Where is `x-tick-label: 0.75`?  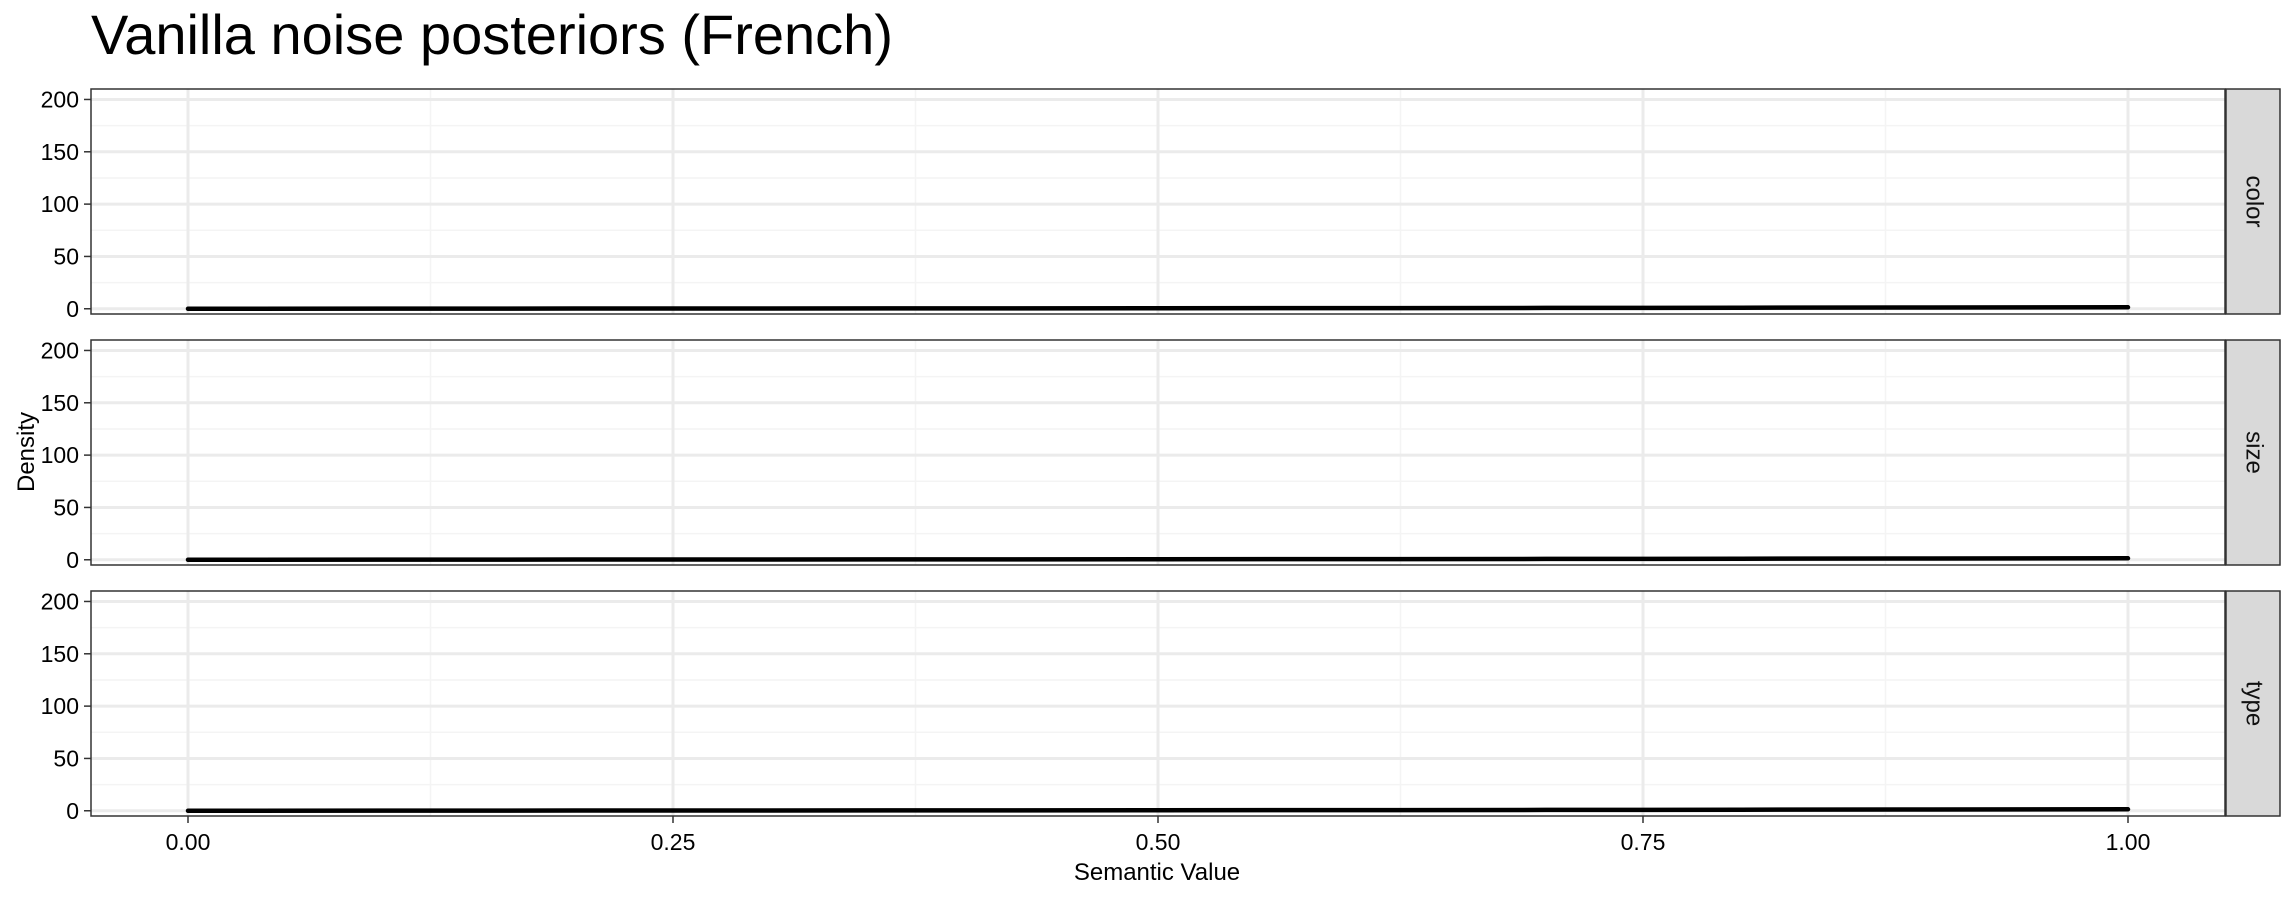
x-tick-label: 0.75 is located at coordinates (1643, 842).